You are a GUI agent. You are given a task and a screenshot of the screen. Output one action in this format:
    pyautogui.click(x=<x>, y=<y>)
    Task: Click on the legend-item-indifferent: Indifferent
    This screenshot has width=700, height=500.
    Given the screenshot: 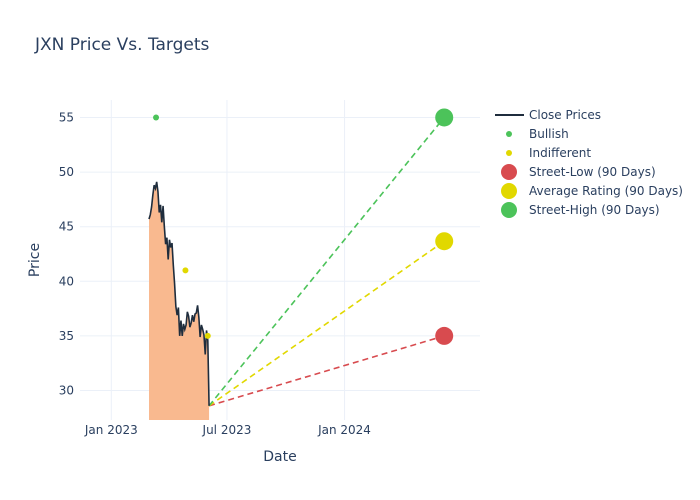 What is the action you would take?
    pyautogui.click(x=548, y=153)
    